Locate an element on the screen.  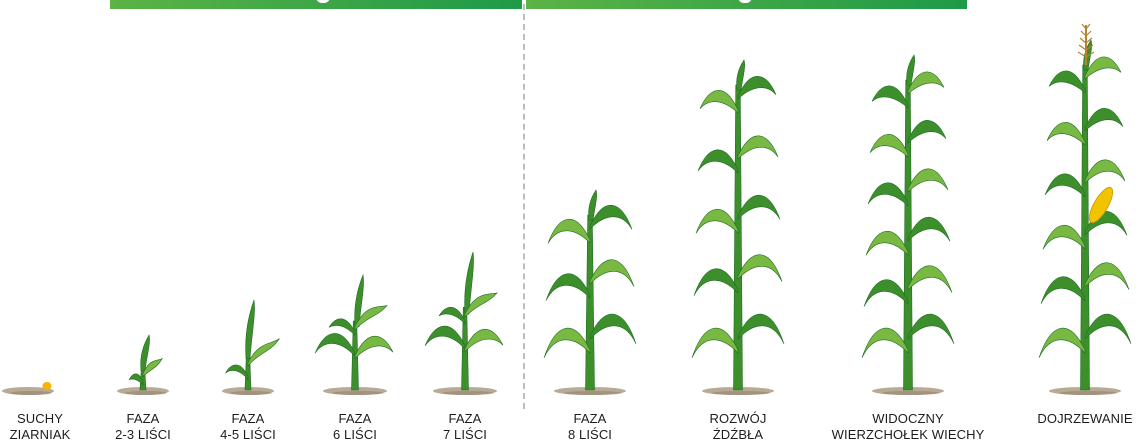
stage-label-line1: WIDOCZNY is located at coordinates (908, 418).